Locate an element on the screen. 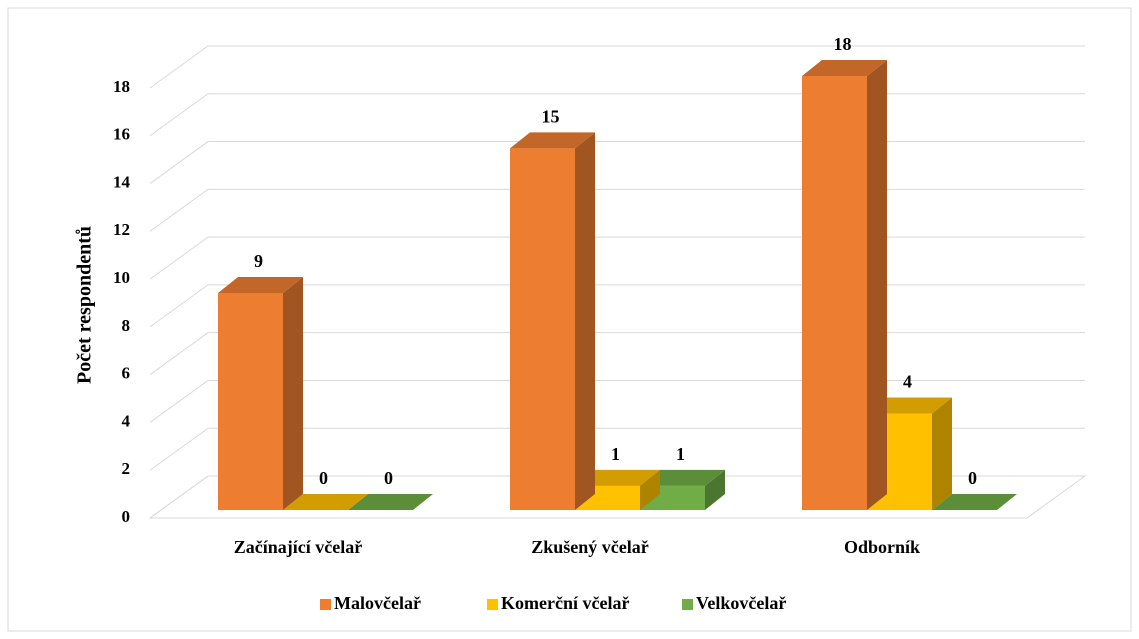 The image size is (1139, 639). x-tick-label: Odborník is located at coordinates (882, 547).